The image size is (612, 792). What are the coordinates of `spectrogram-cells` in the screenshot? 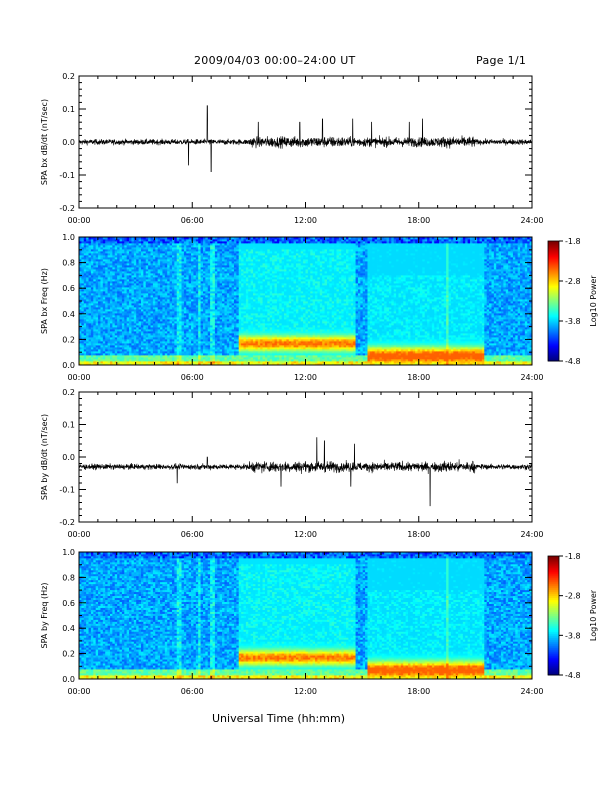 It's located at (305, 301).